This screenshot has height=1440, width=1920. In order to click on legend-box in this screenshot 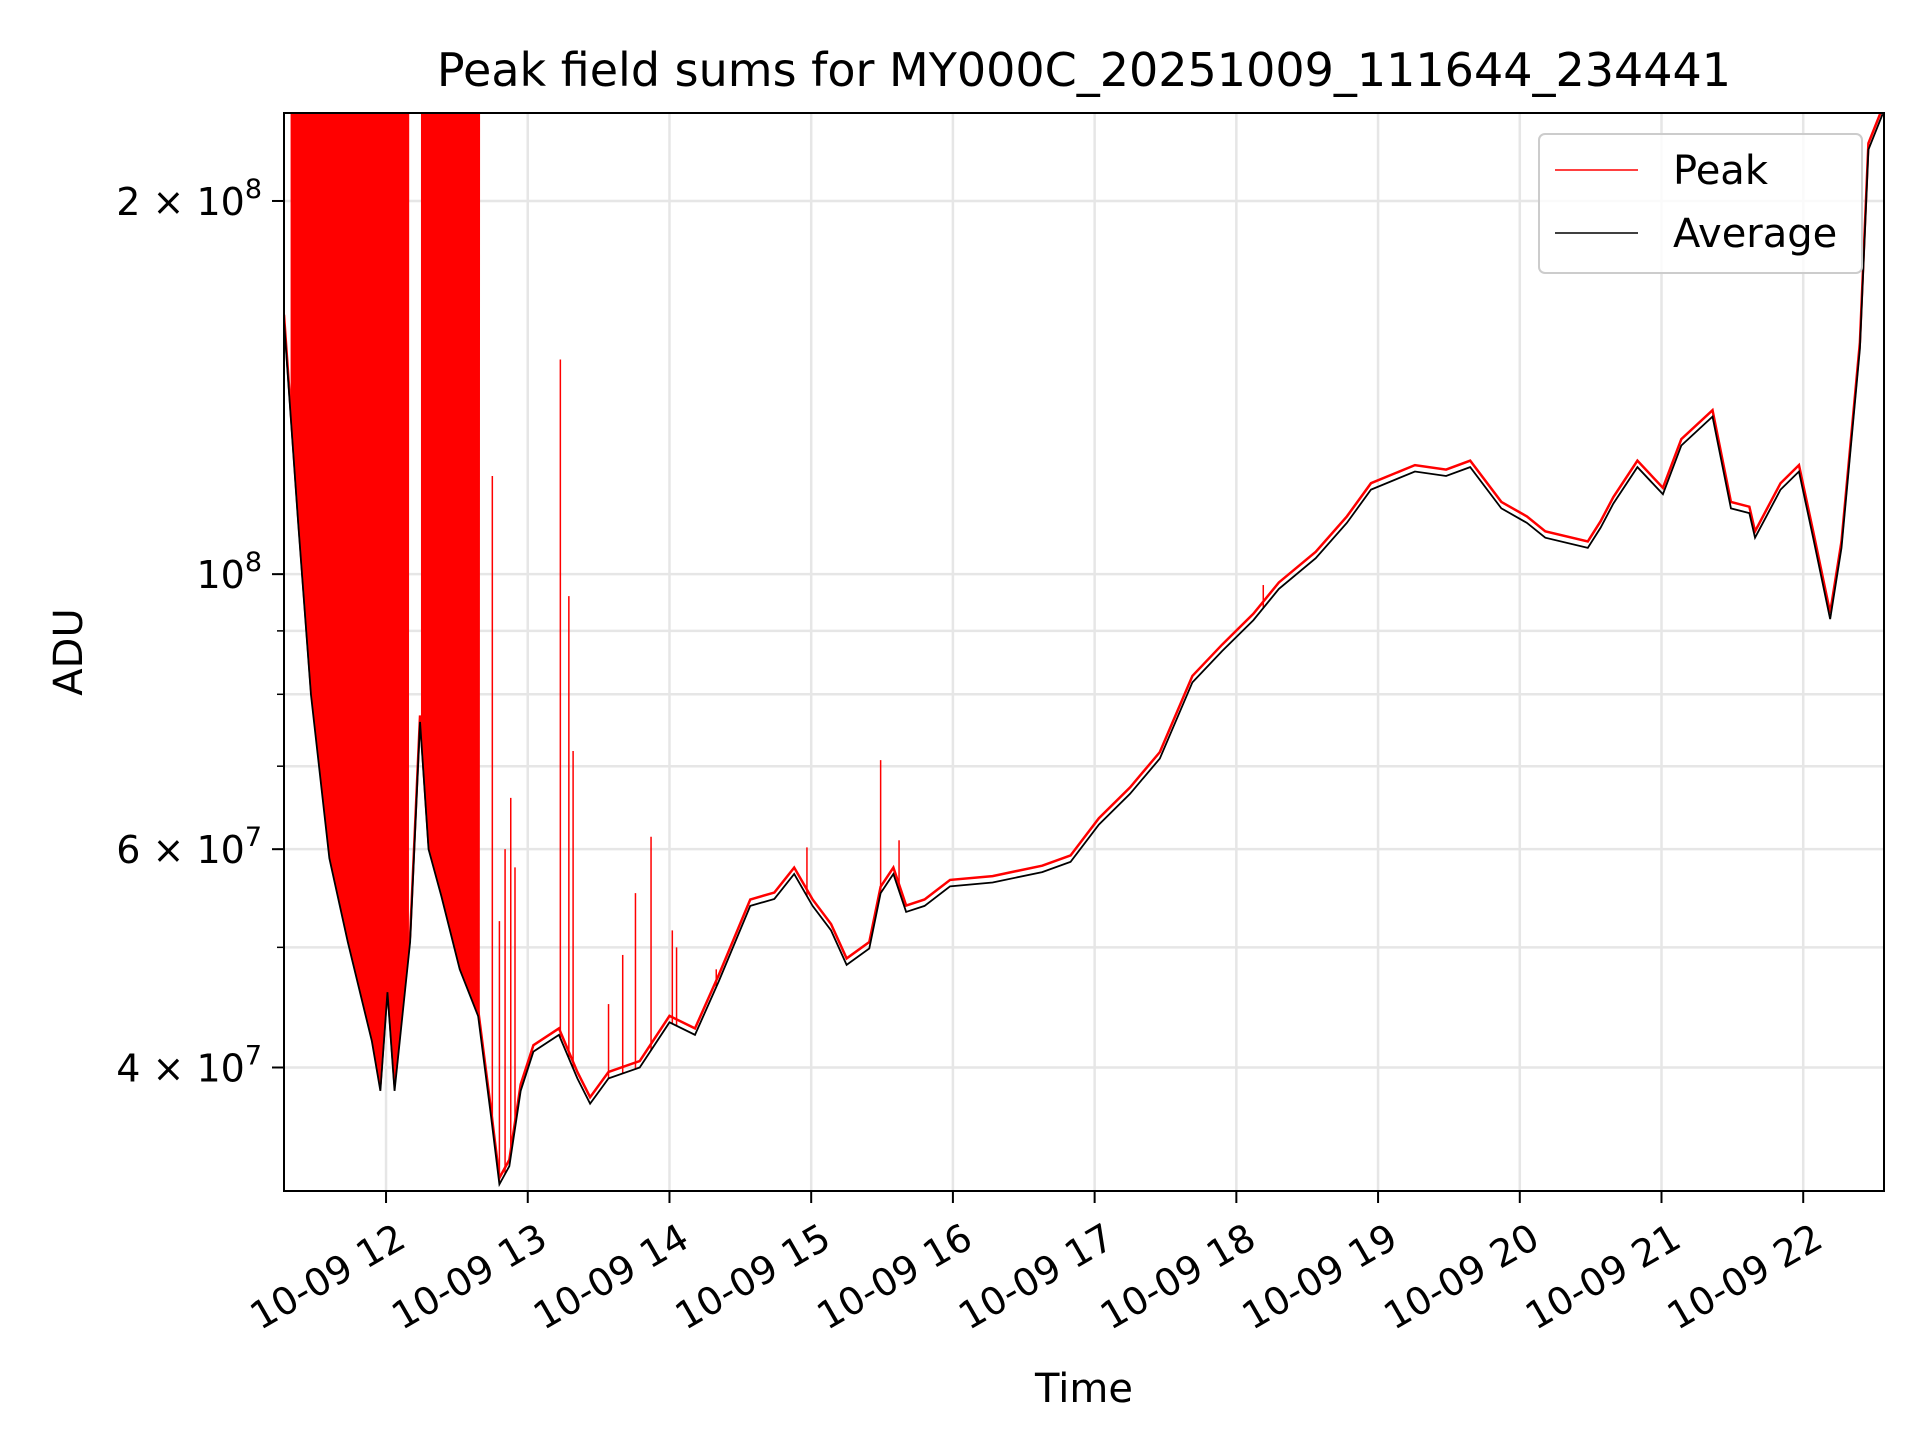, I will do `click(1700, 203)`.